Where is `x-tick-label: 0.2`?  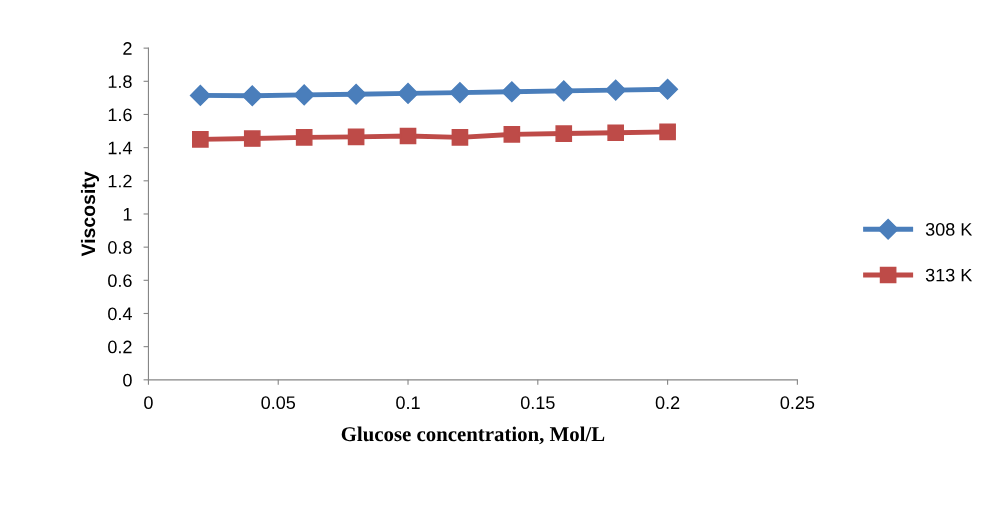
x-tick-label: 0.2 is located at coordinates (667, 403).